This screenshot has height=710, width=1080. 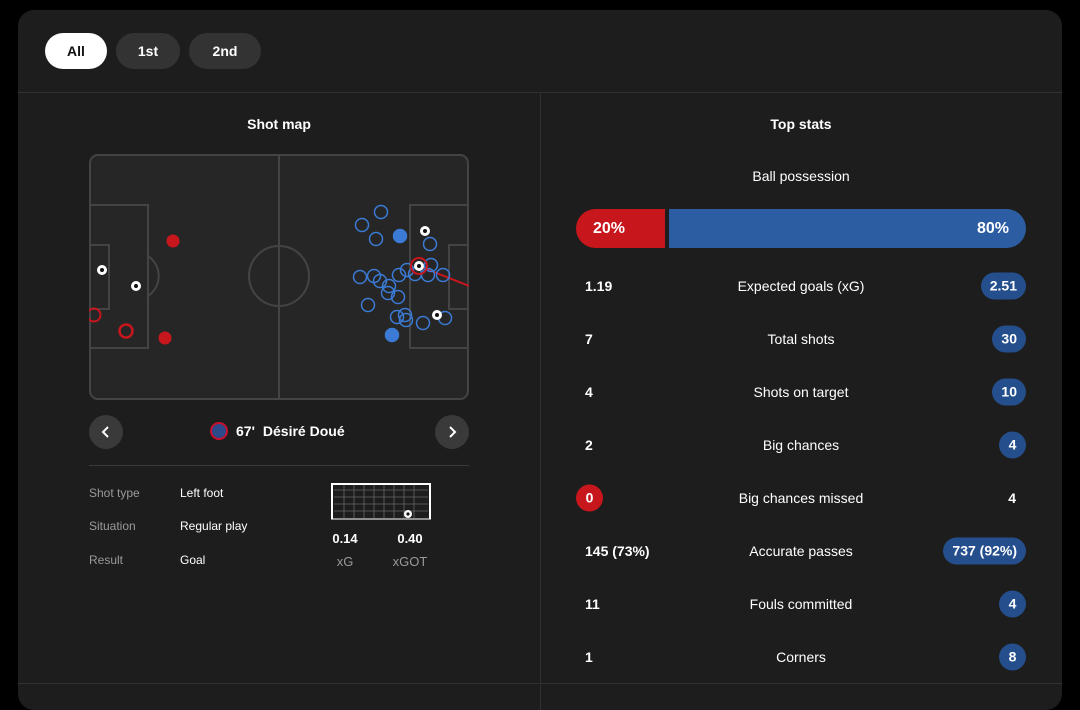 I want to click on stat-label: Total shots, so click(x=801, y=339).